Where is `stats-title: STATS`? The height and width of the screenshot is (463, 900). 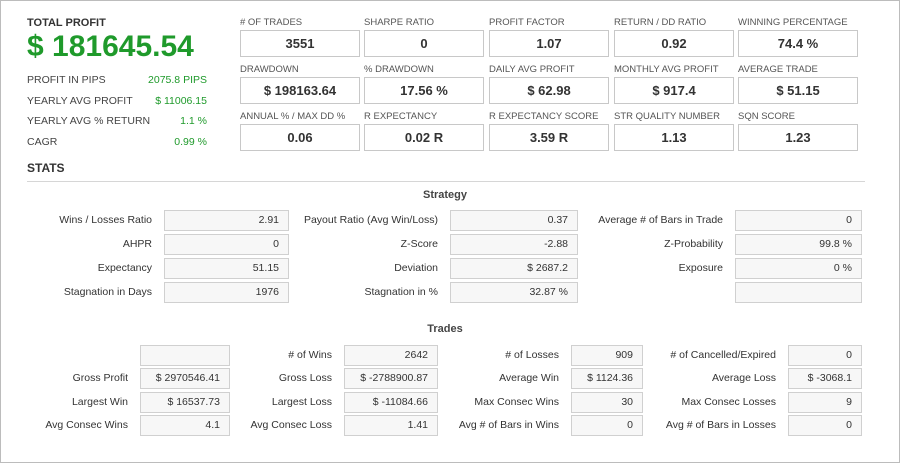
stats-title: STATS is located at coordinates (46, 168).